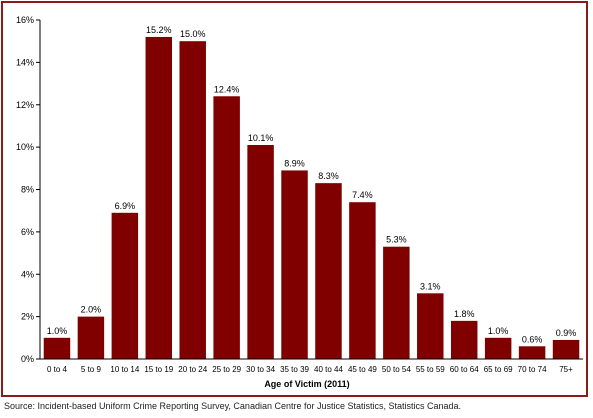 This screenshot has height=418, width=593. What do you see at coordinates (532, 369) in the screenshot?
I see `x-tick-label: 70 to 74` at bounding box center [532, 369].